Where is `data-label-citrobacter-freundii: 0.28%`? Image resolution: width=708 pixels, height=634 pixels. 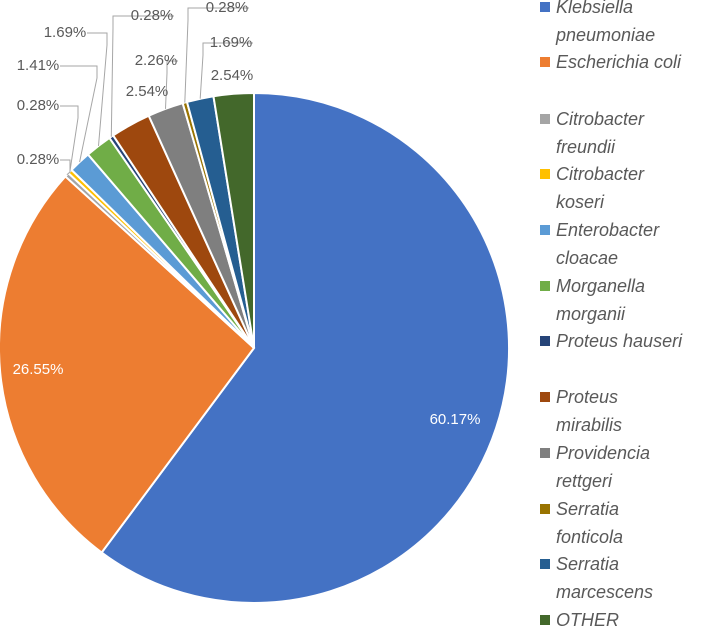
data-label-citrobacter-freundii: 0.28% is located at coordinates (38, 159).